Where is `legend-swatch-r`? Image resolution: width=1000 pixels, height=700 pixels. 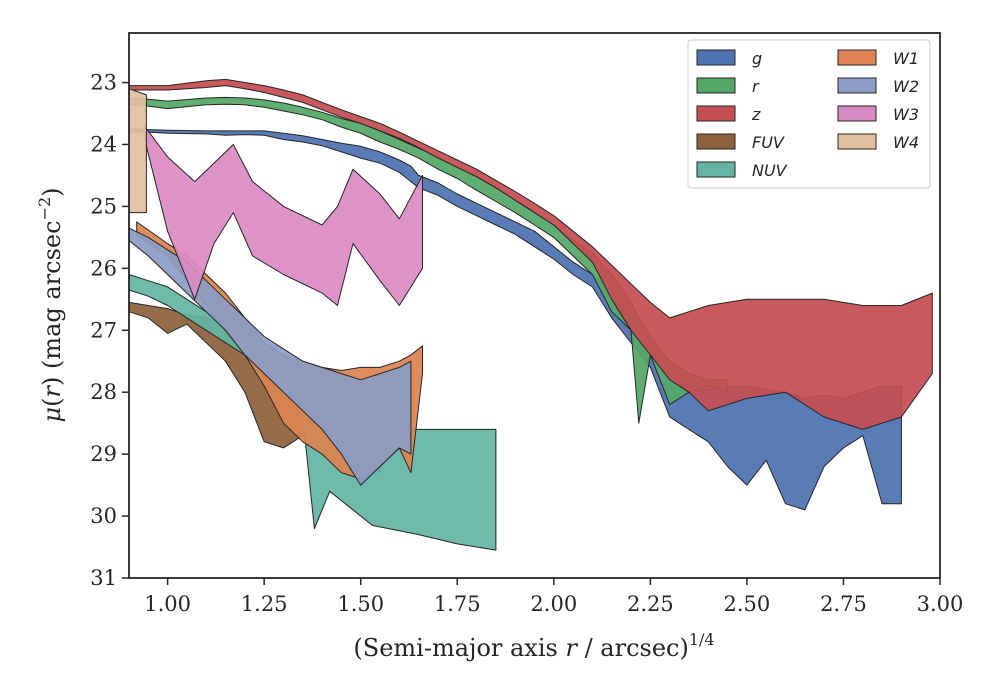 legend-swatch-r is located at coordinates (716, 85).